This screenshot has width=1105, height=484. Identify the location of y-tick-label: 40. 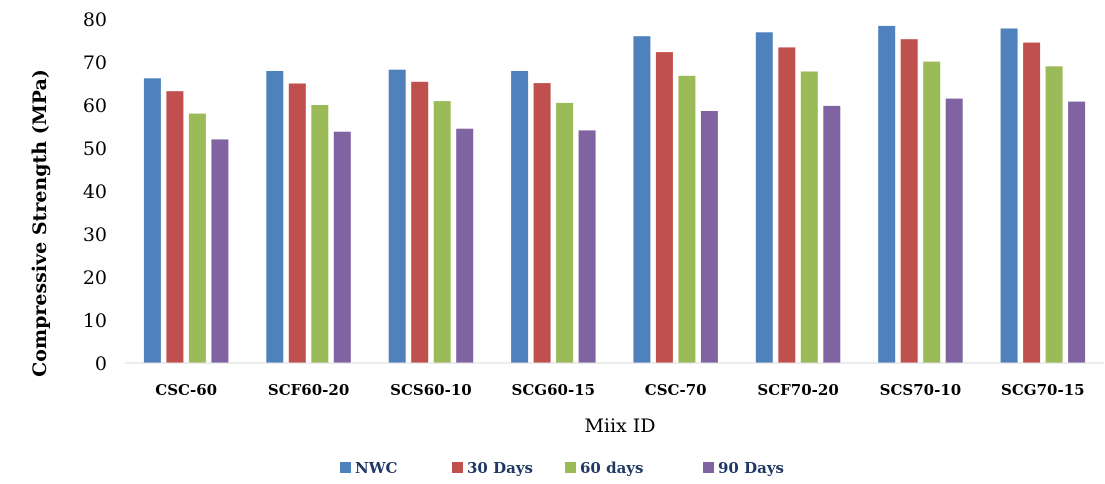
(95, 192).